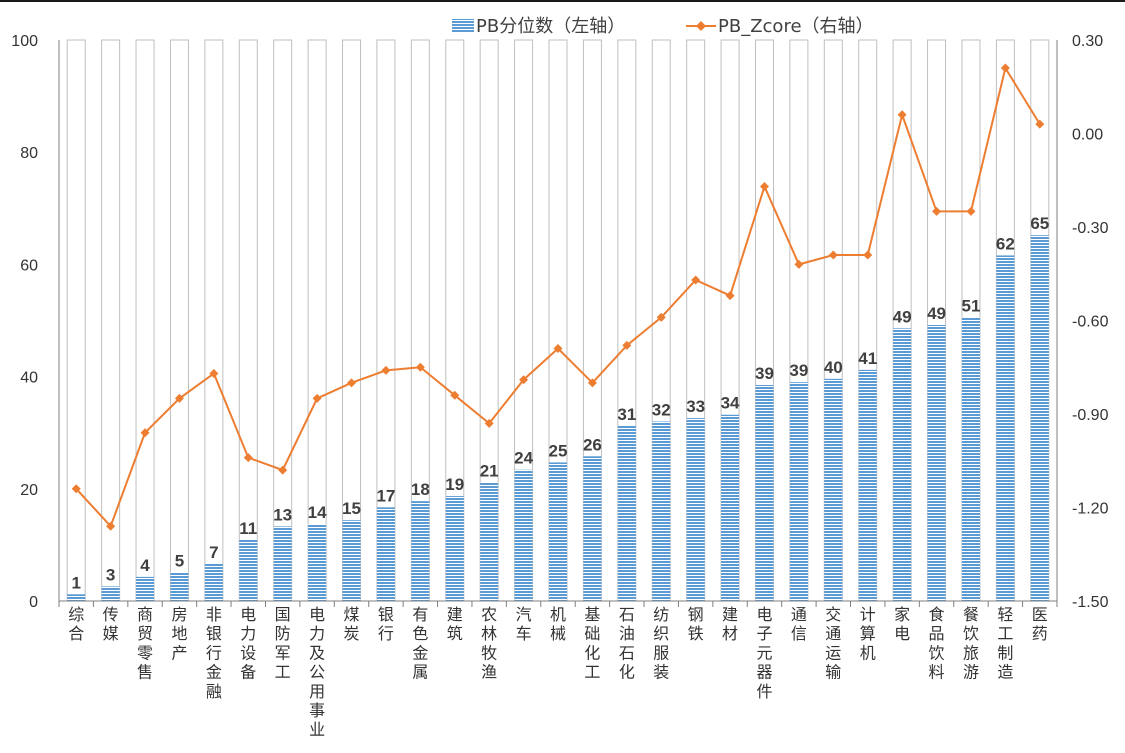 This screenshot has height=753, width=1125. Describe the element at coordinates (937, 614) in the screenshot. I see `category-label-char: 食` at that location.